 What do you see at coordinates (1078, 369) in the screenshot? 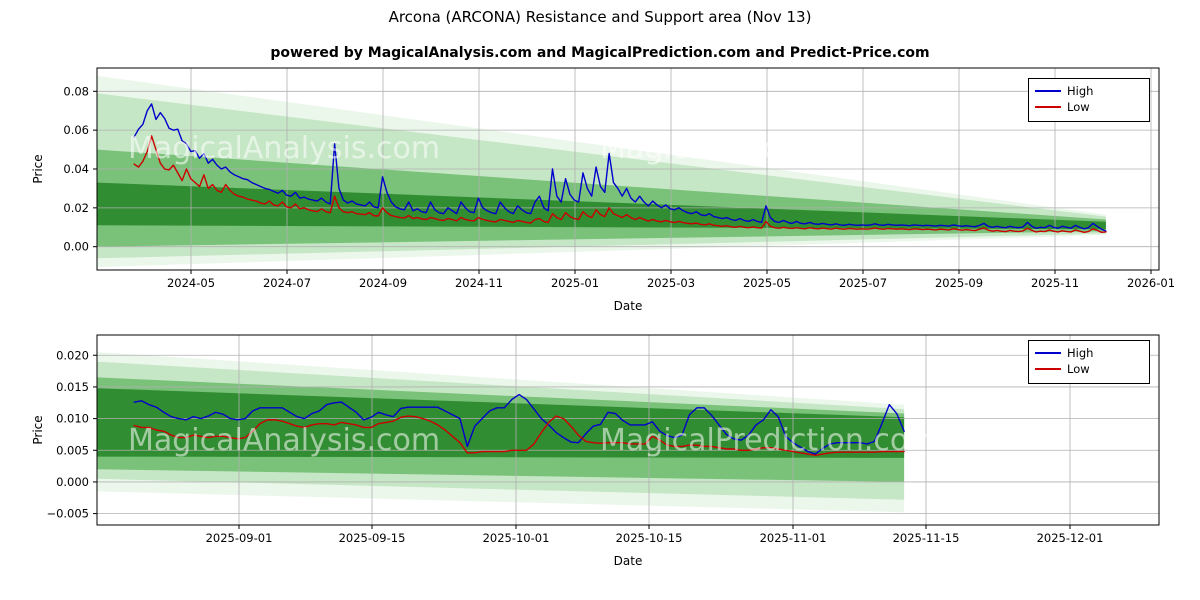
I see `legend-label-low-2: Low` at bounding box center [1078, 369].